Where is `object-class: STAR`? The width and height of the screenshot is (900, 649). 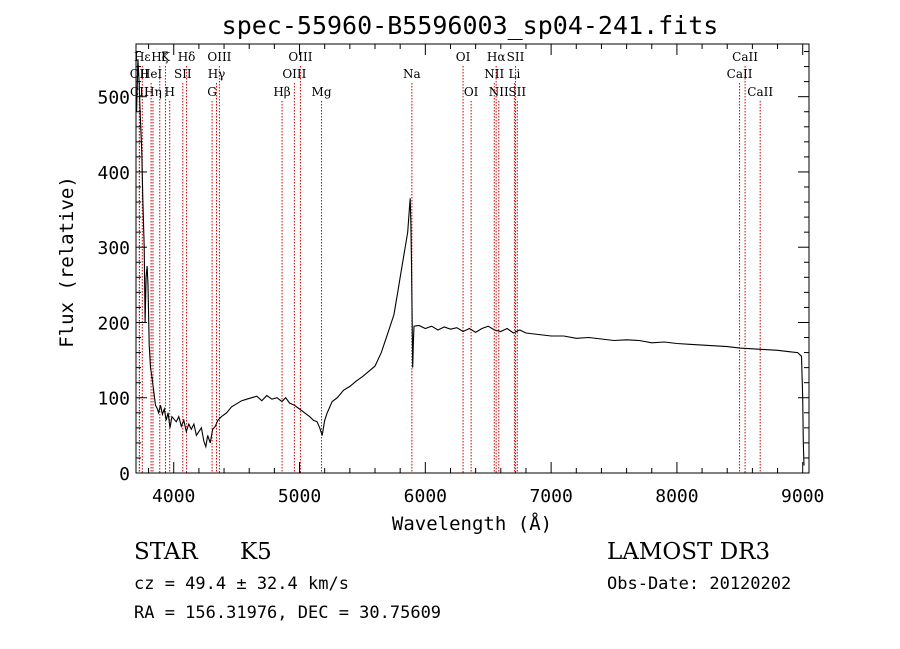
object-class: STAR is located at coordinates (166, 552).